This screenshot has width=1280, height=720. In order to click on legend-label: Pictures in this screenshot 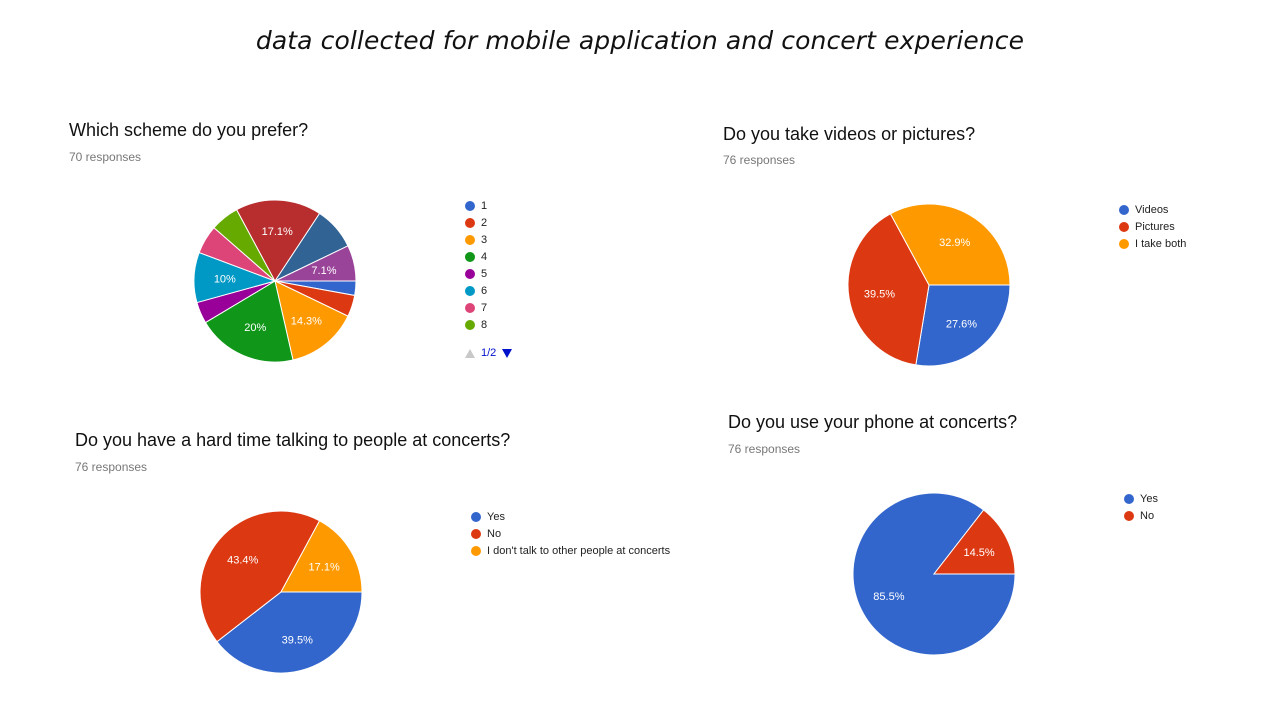, I will do `click(1155, 226)`.